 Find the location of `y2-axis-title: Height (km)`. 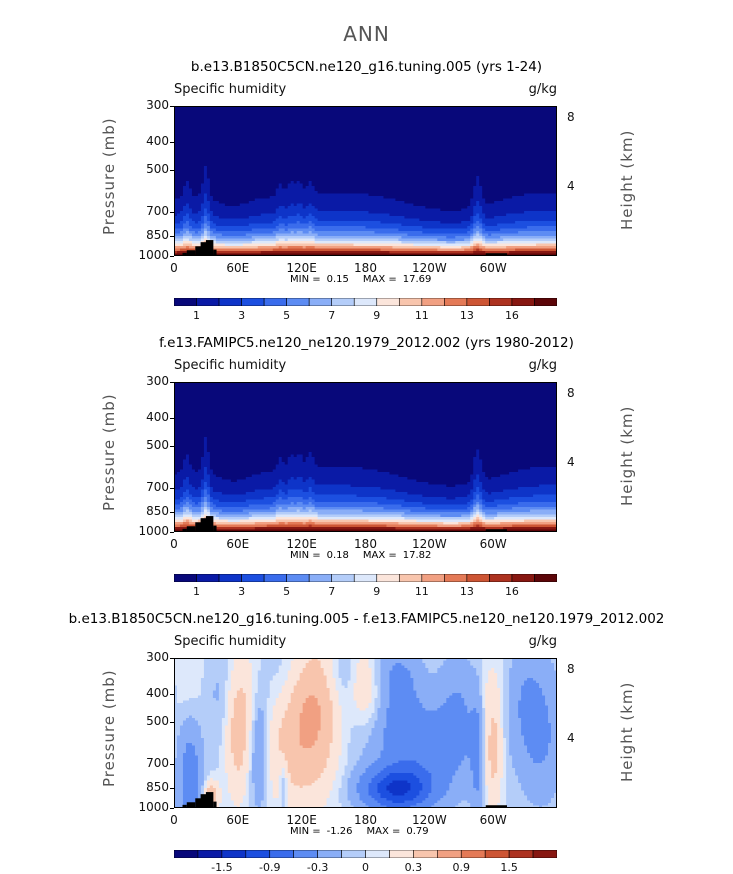

y2-axis-title: Height (km) is located at coordinates (627, 731).